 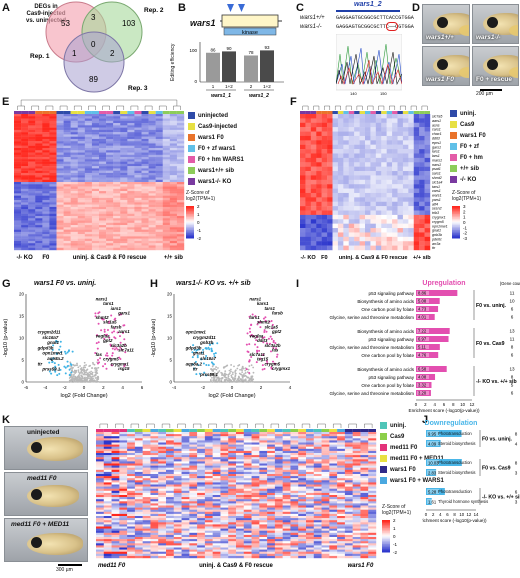 What do you see at coordinates (348, 430) in the screenshot?
I see `heatmap-k-colorbar-cell` at bounding box center [348, 430].